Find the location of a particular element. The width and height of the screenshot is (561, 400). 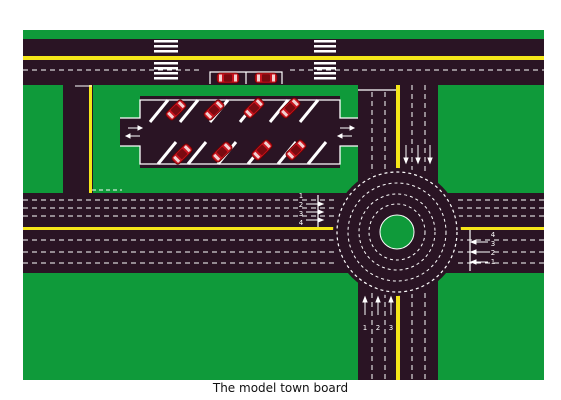

top-road-median is located at coordinates (283, 58).